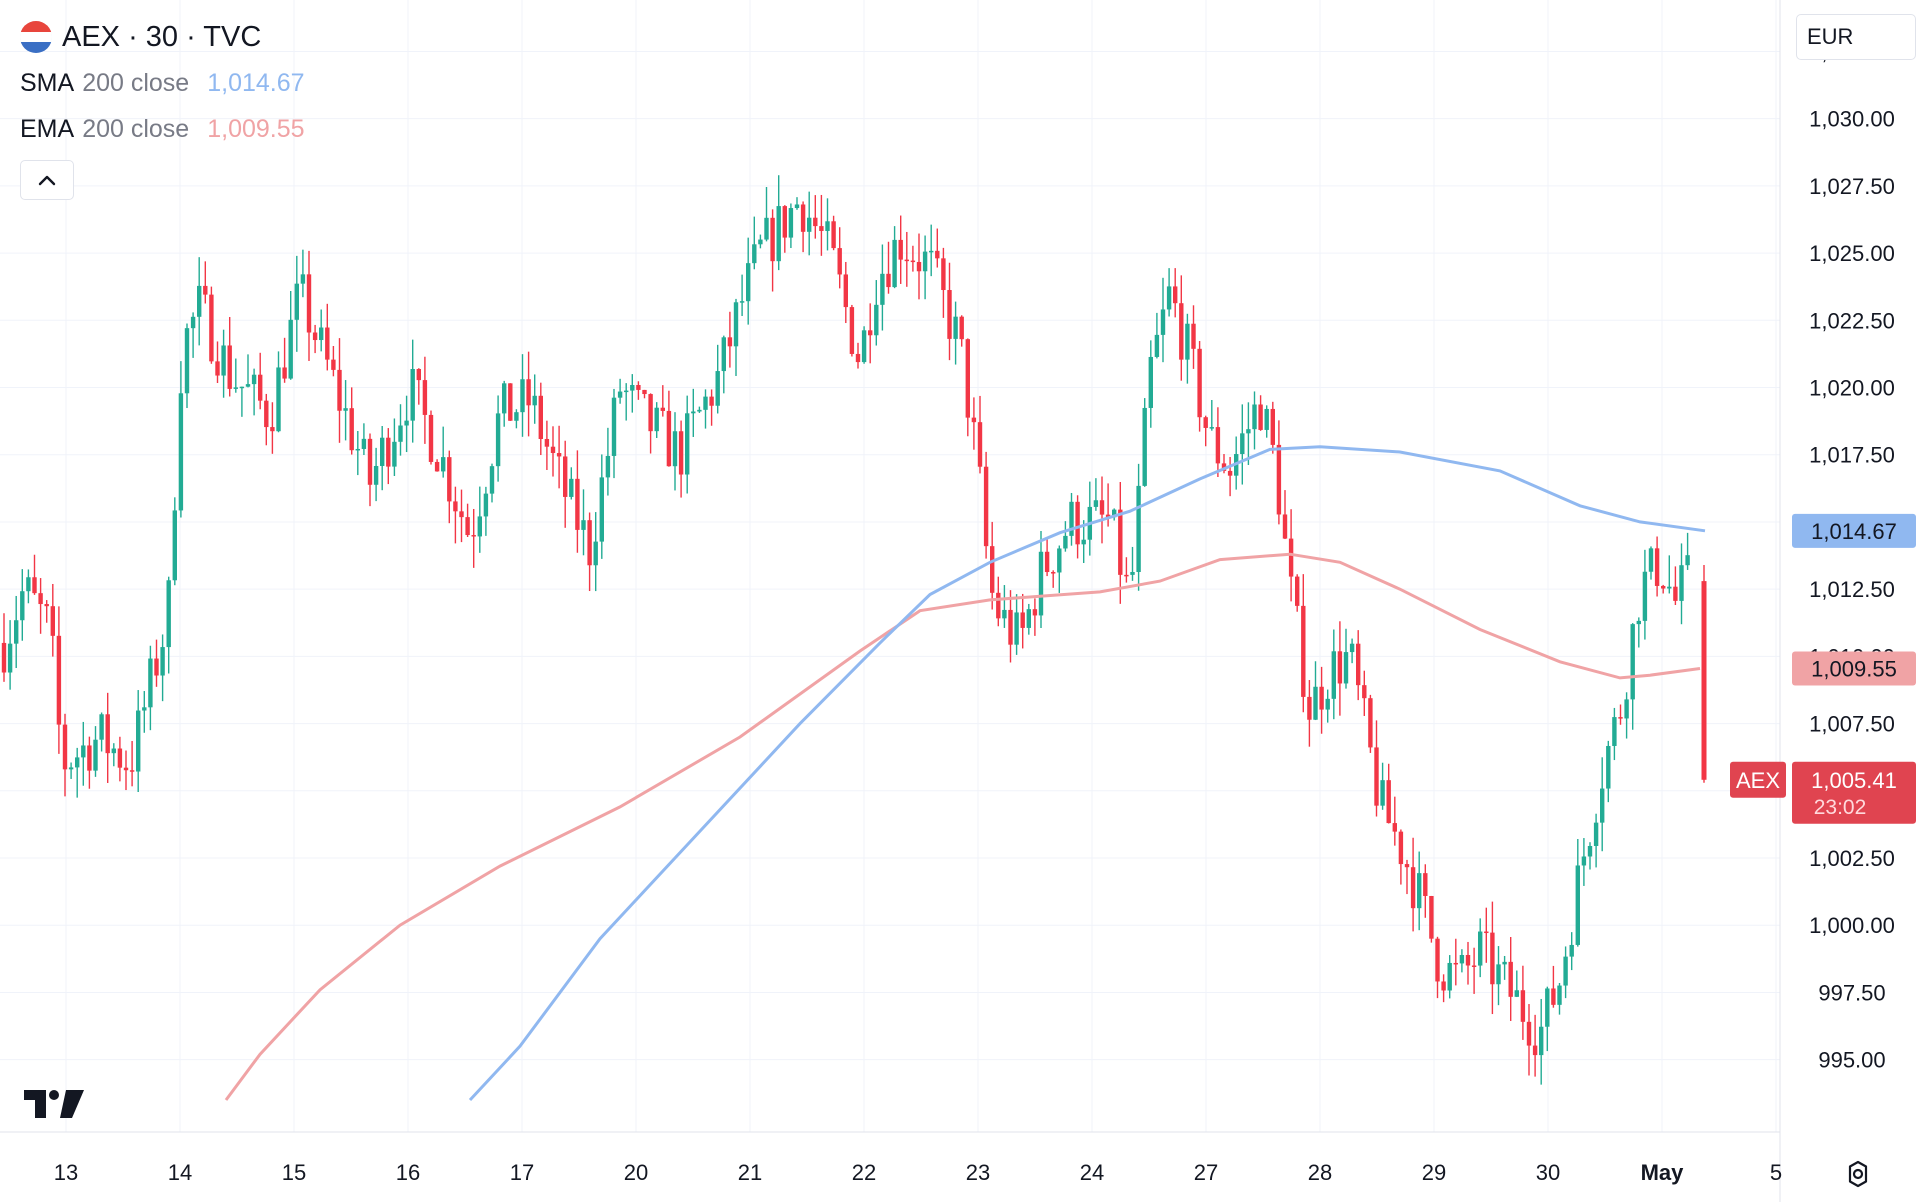  I want to click on ema-price-tag: 1,009.55, so click(1854, 668).